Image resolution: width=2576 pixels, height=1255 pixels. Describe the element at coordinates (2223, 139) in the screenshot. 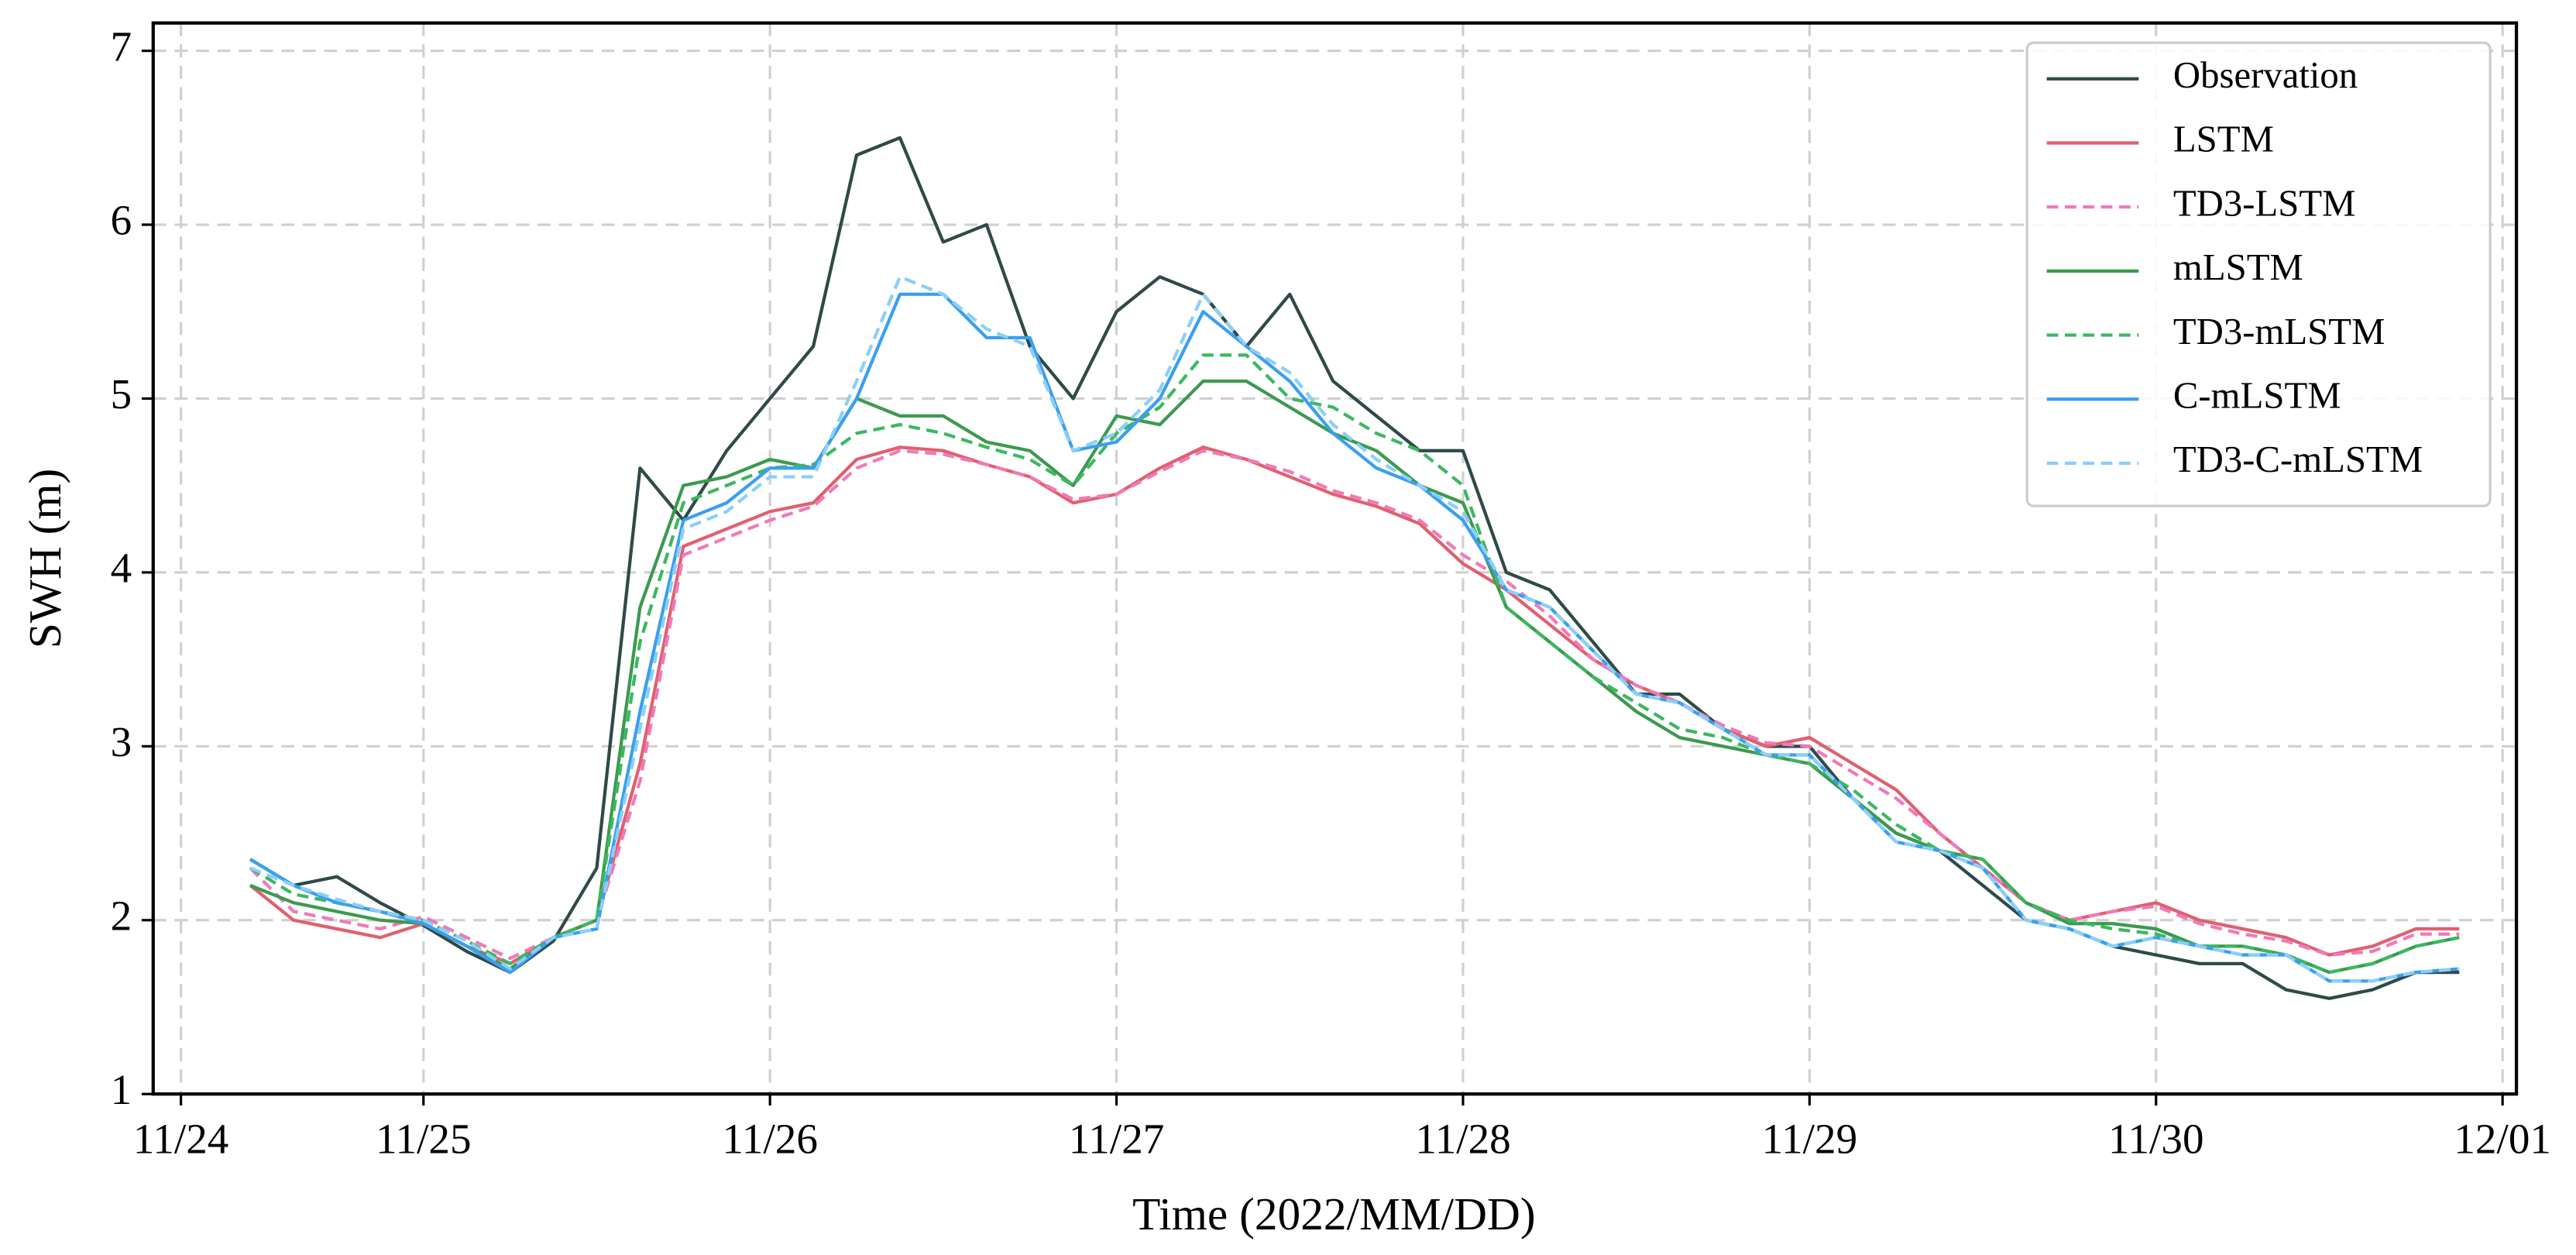

I see `legend-label: LSTM` at that location.